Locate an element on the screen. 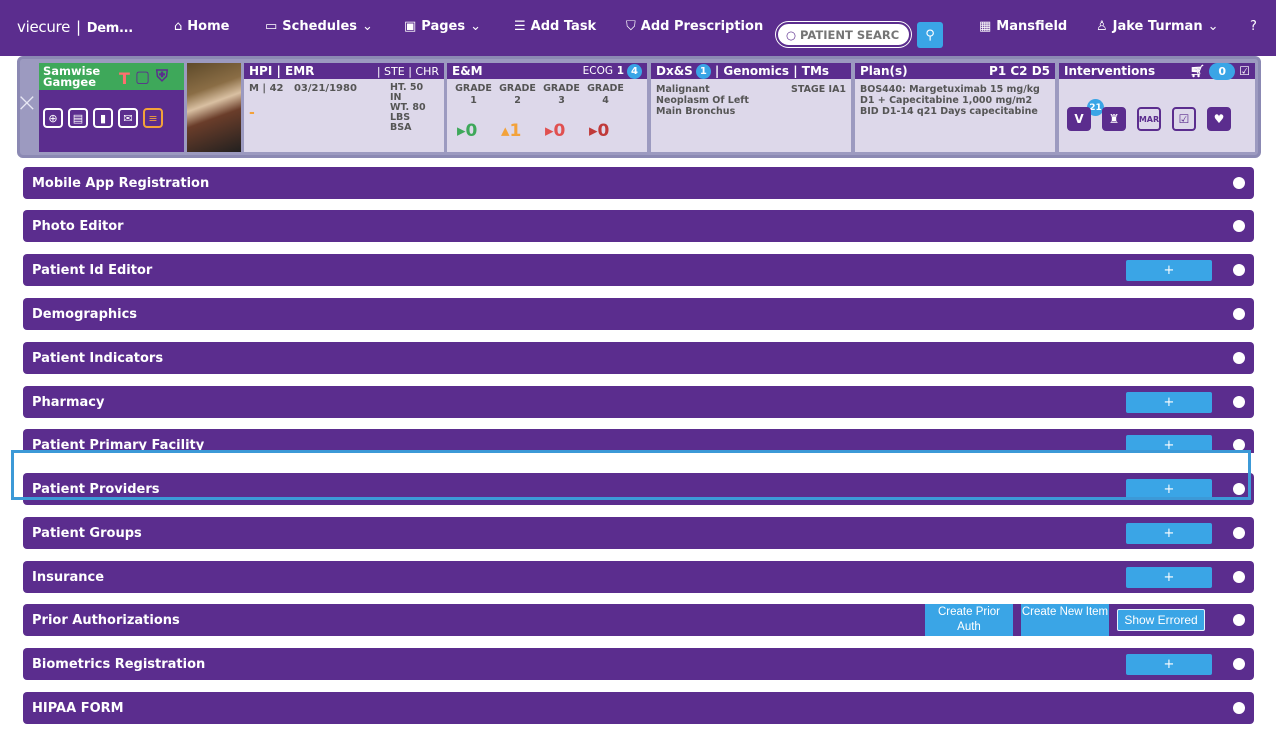 This screenshot has width=1276, height=756. heart-plus-icon: ♥ is located at coordinates (1219, 119).